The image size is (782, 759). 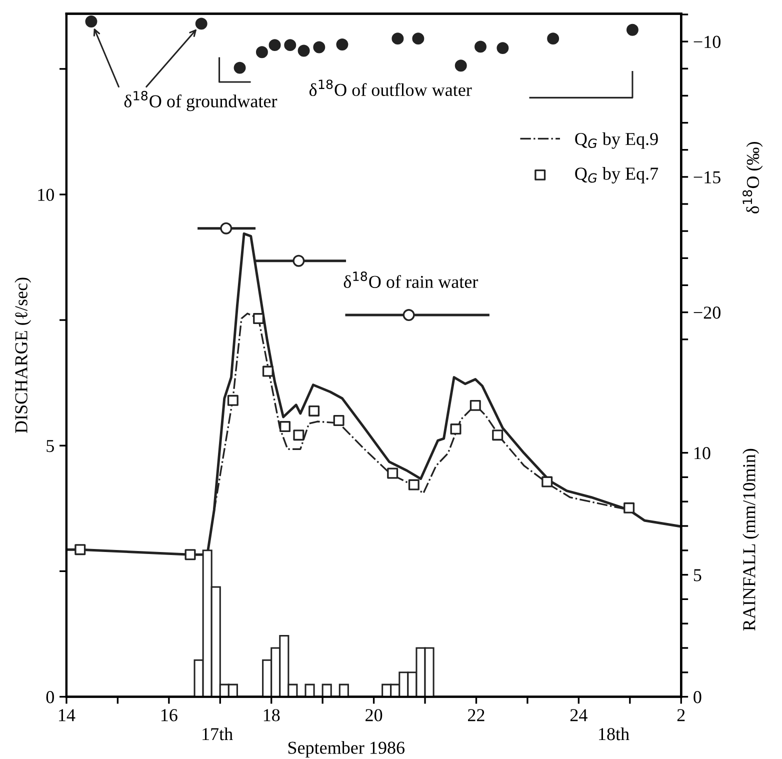 What do you see at coordinates (217, 734) in the screenshot?
I see `text: 17th` at bounding box center [217, 734].